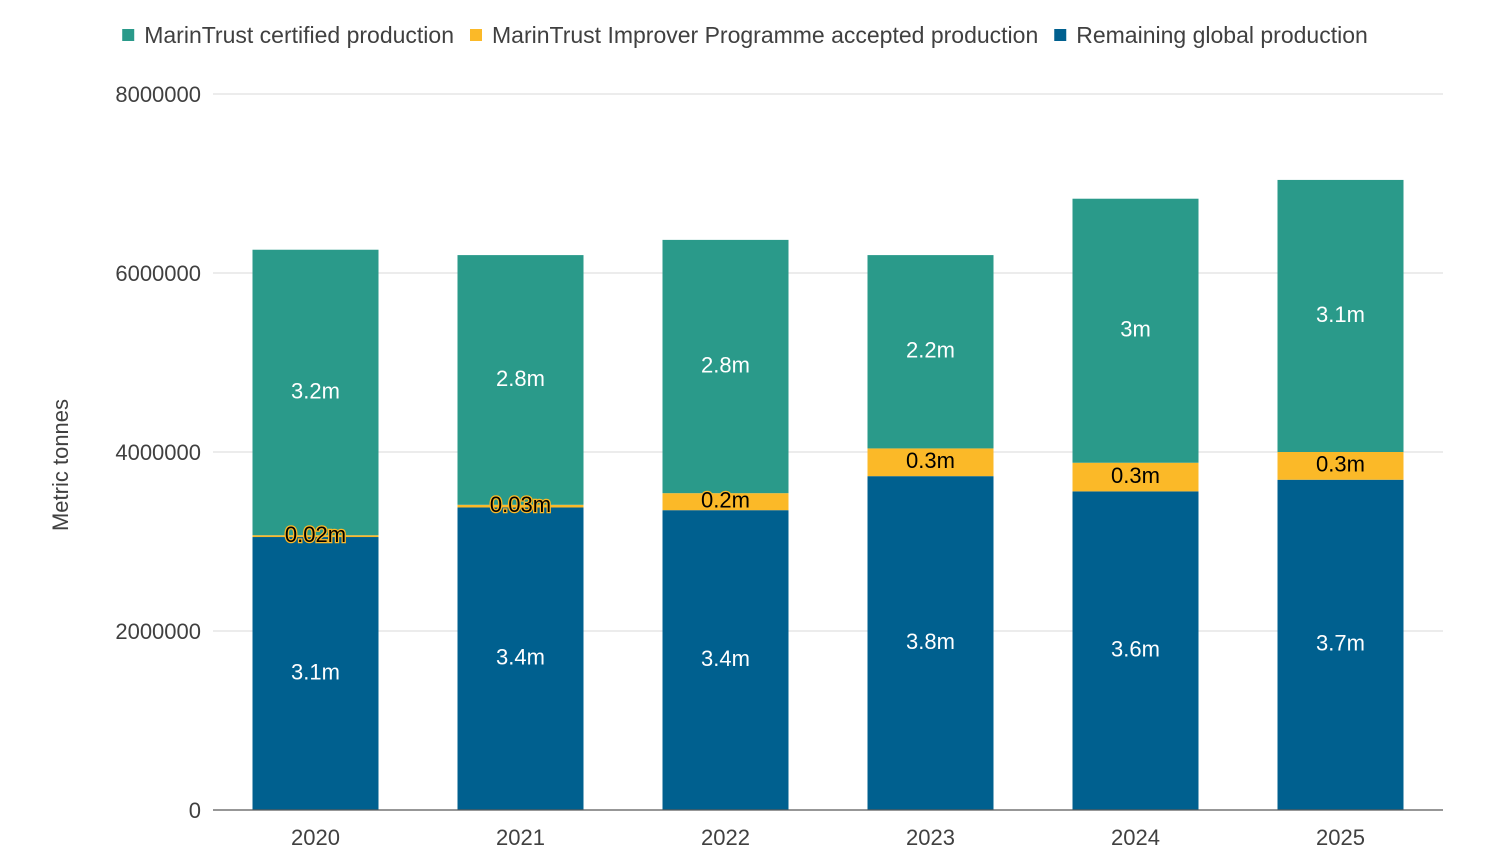  I want to click on x-tick-label: 2023, so click(930, 837).